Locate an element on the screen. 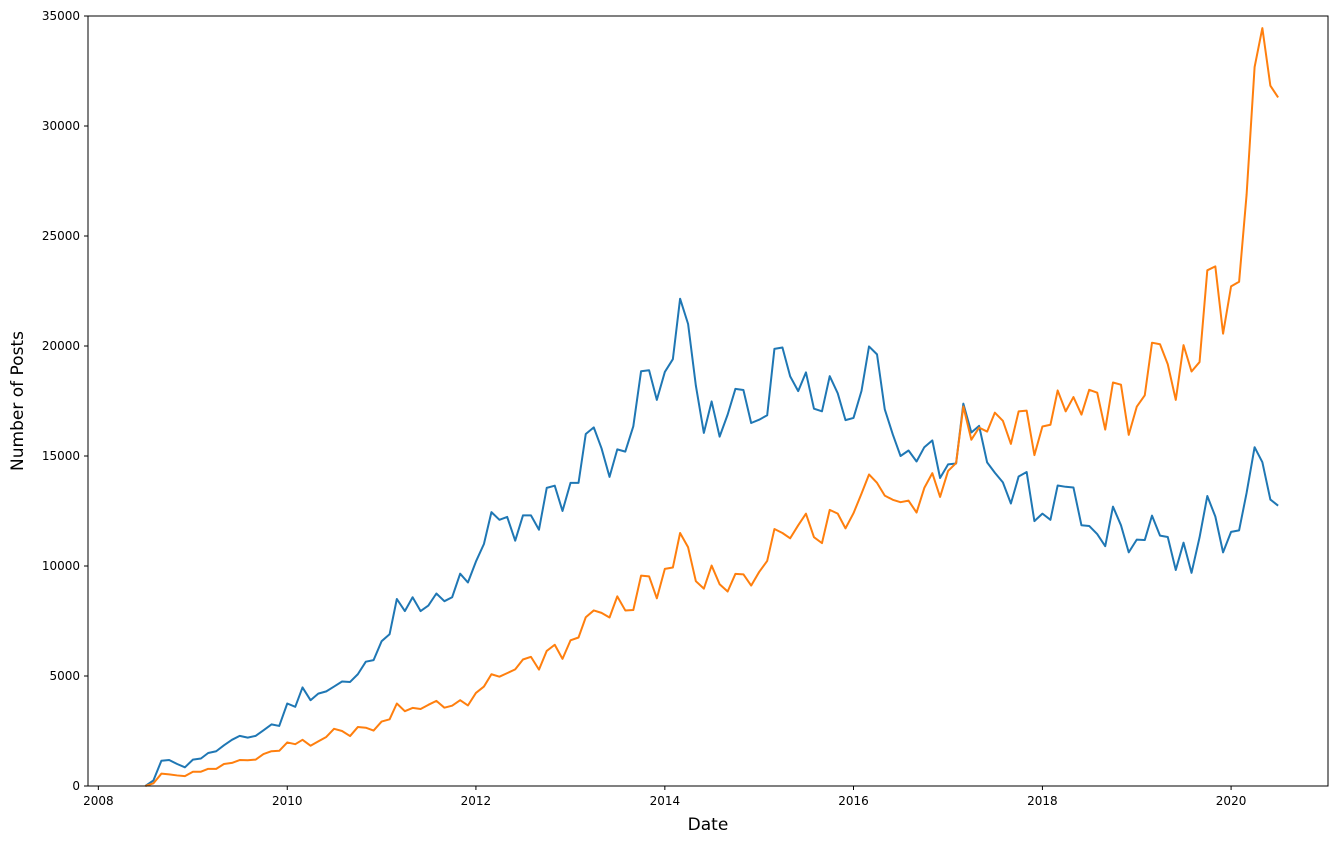  y-tick-label: 15000 is located at coordinates (61, 456).